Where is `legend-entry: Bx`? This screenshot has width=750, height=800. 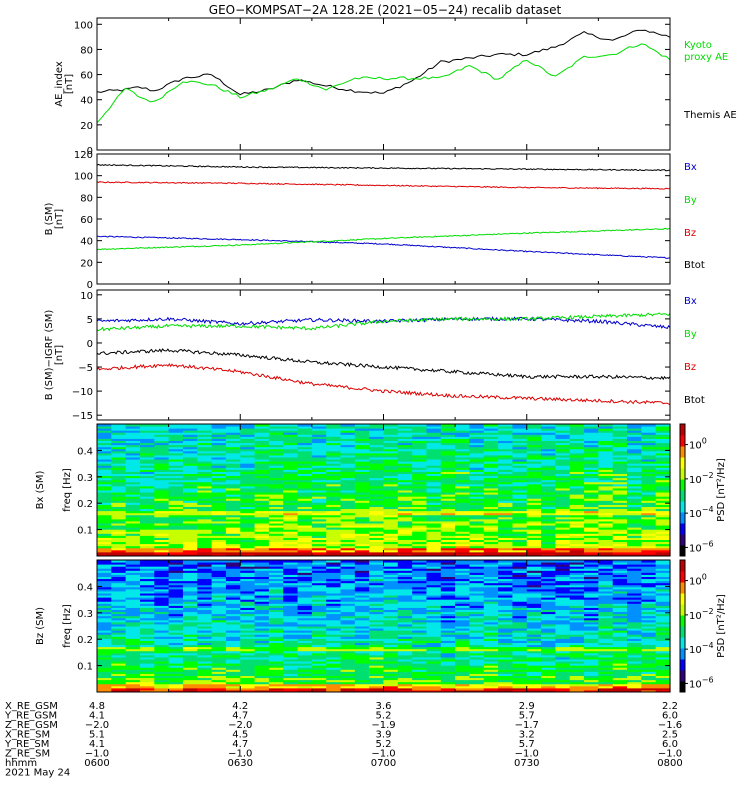 legend-entry: Bx is located at coordinates (690, 301).